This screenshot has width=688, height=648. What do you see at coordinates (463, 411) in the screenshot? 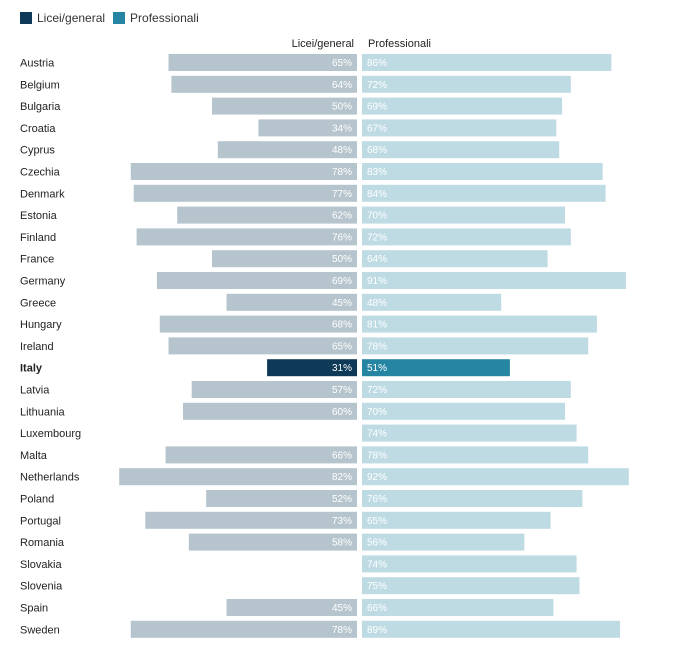
I see `bar-professionali-lithuania` at bounding box center [463, 411].